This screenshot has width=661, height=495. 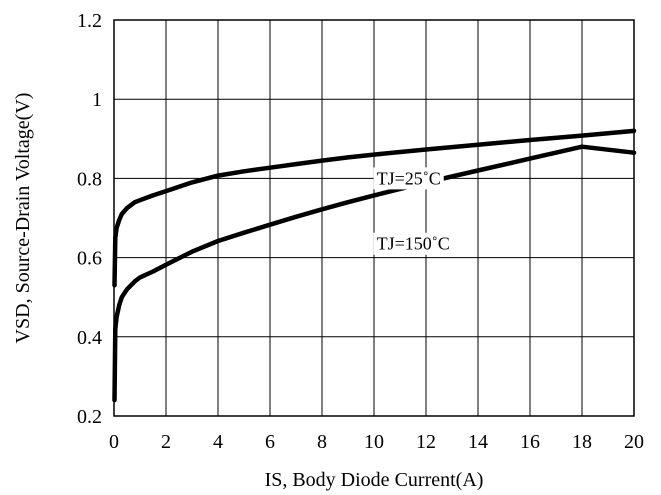 I want to click on x-tick-labels: 0 2 4 6 8 10 12 14 16 18 20, so click(x=376, y=442).